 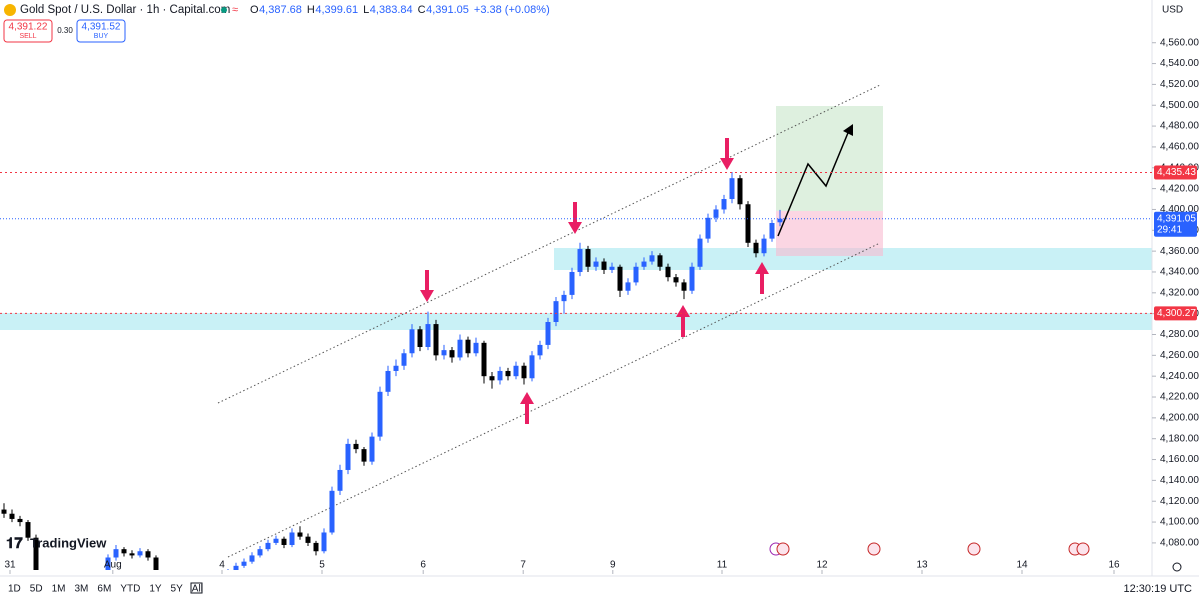 I want to click on range-button: YTD, so click(x=130, y=589).